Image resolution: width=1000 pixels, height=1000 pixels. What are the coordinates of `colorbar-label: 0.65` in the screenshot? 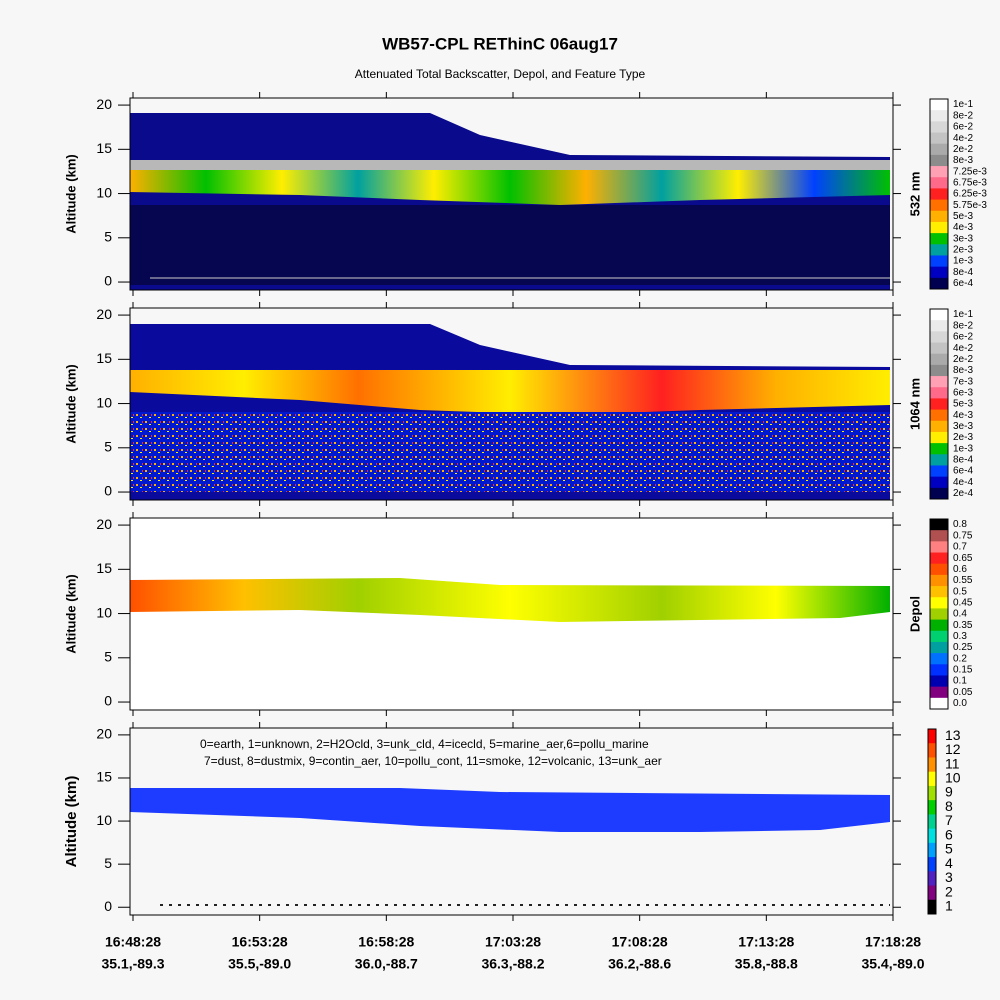 It's located at (963, 558).